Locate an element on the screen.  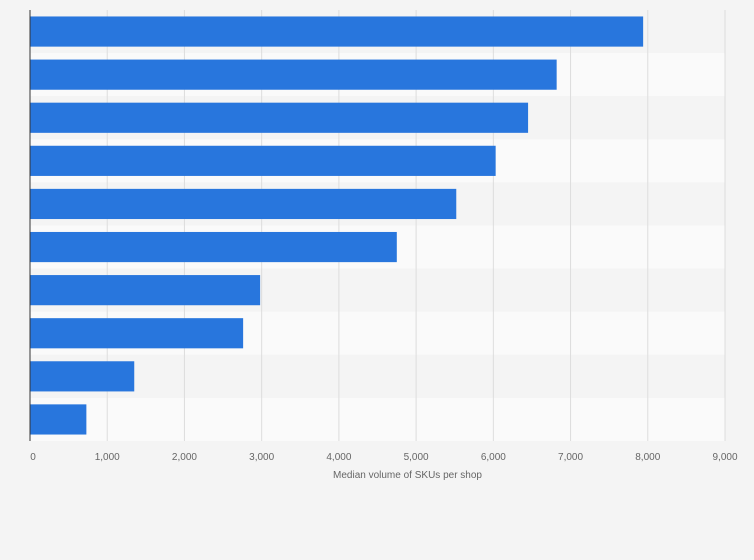
x-tick-label: 6,000 is located at coordinates (493, 457).